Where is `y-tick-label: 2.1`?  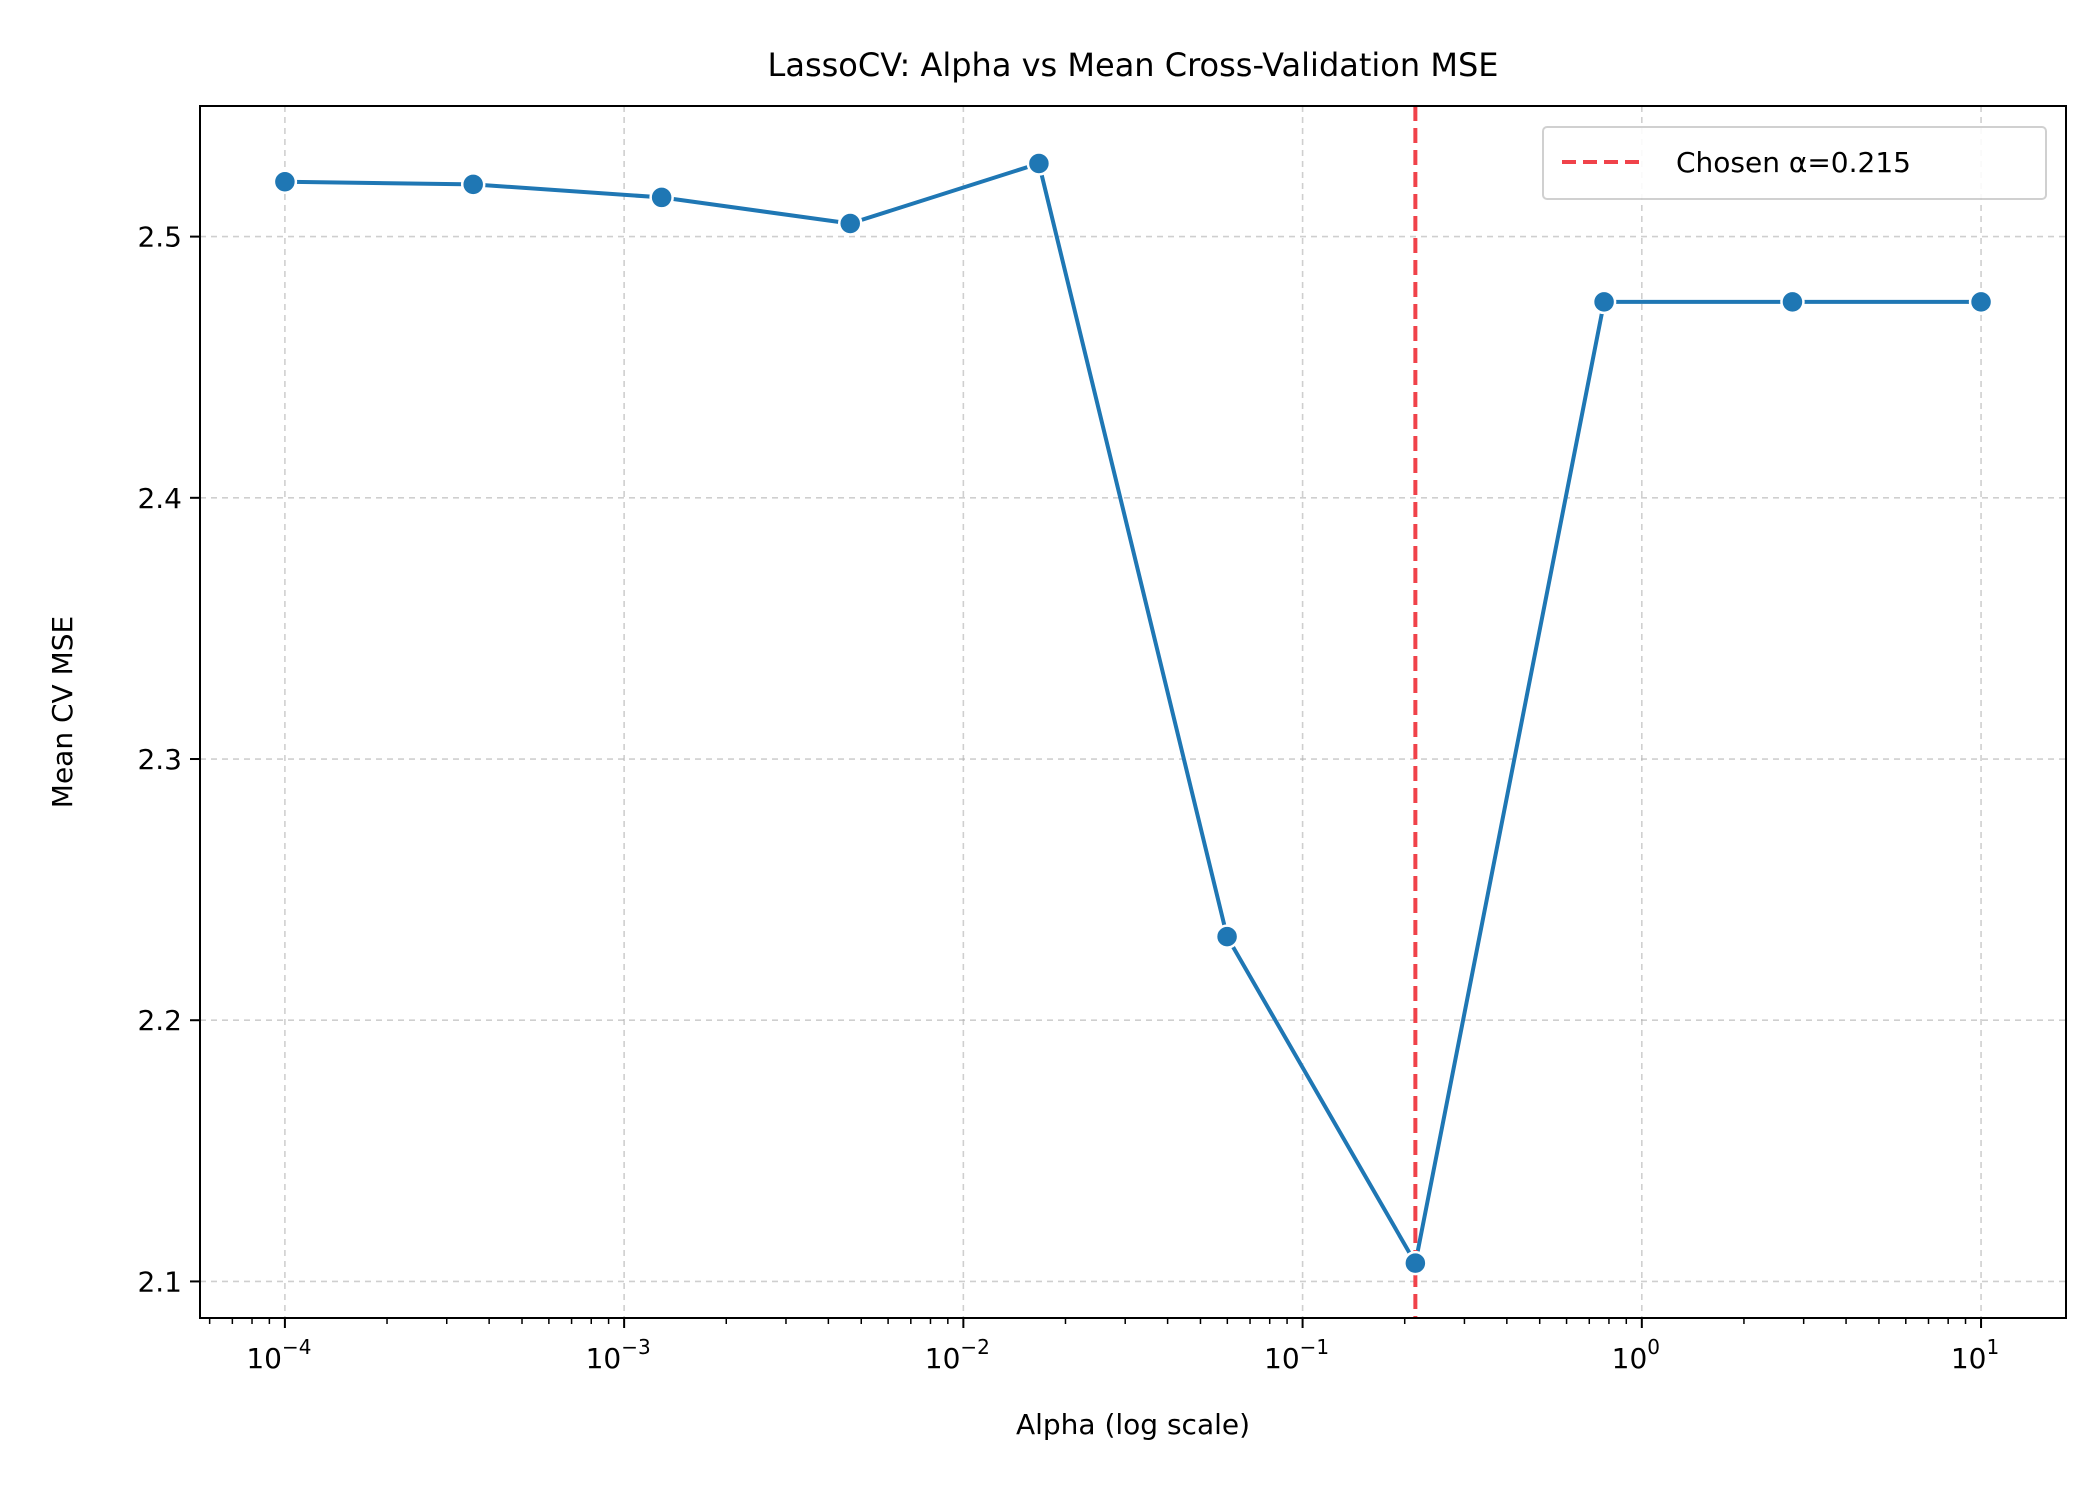
y-tick-label: 2.1 is located at coordinates (159, 1281).